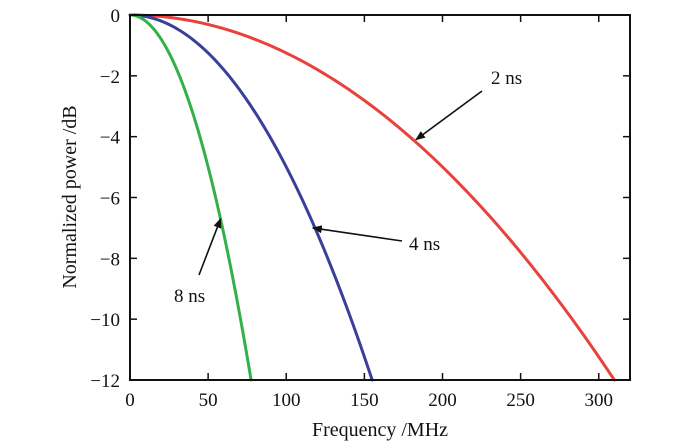 The width and height of the screenshot is (700, 444). What do you see at coordinates (110, 259) in the screenshot?
I see `y-tick-label: −8` at bounding box center [110, 259].